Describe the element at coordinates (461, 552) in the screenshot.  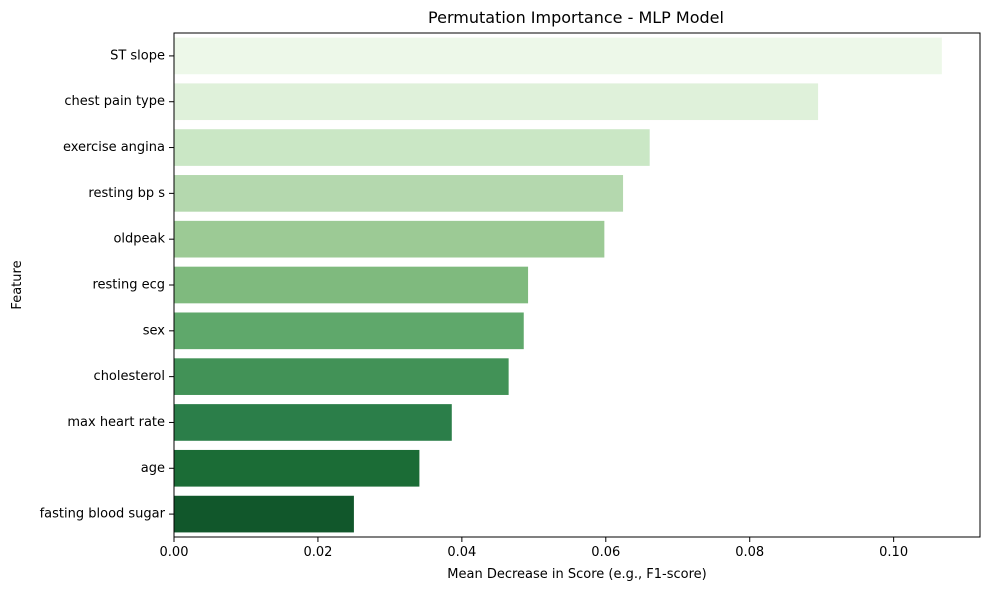
I see `x-tick-label: 0.04` at that location.